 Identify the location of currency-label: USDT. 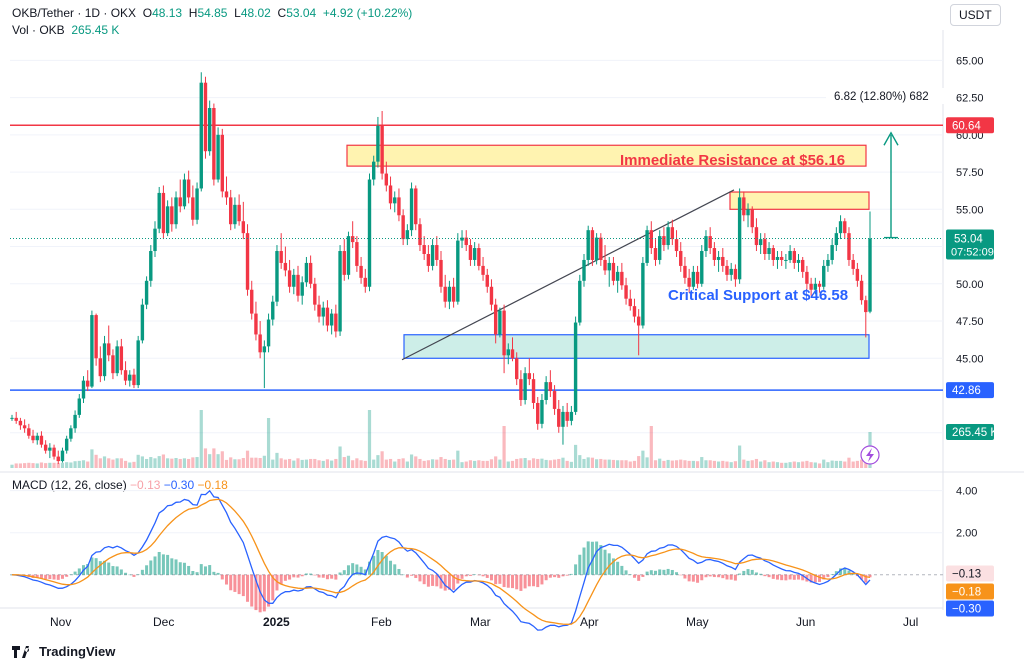
(975, 15).